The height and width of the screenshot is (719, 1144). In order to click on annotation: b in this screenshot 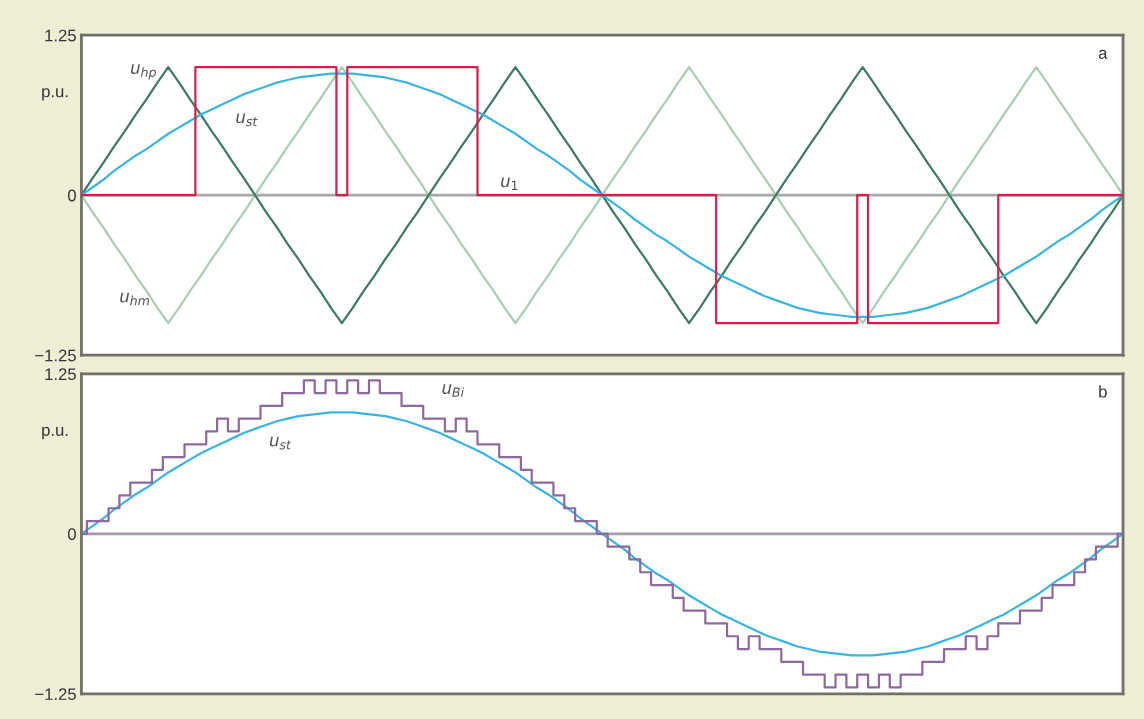, I will do `click(1103, 391)`.